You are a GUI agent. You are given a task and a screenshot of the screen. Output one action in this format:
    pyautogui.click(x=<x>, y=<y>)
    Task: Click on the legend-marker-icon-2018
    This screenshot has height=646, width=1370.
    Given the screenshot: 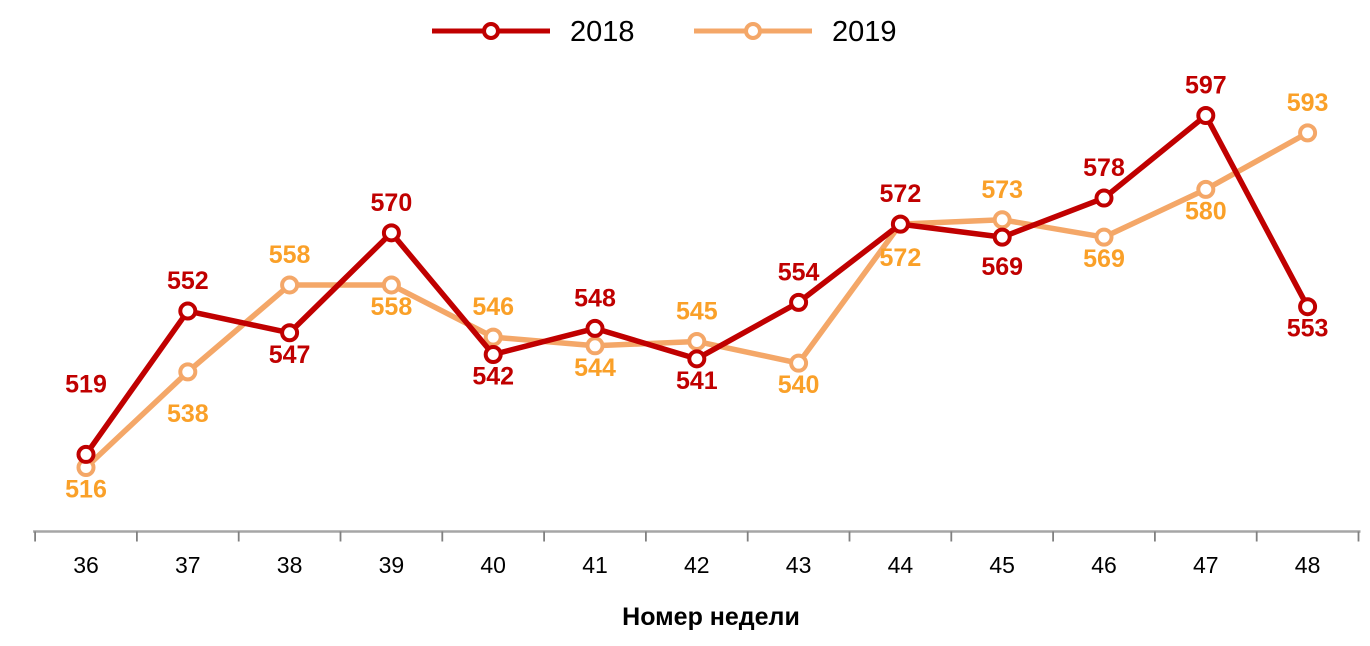 What is the action you would take?
    pyautogui.click(x=491, y=31)
    